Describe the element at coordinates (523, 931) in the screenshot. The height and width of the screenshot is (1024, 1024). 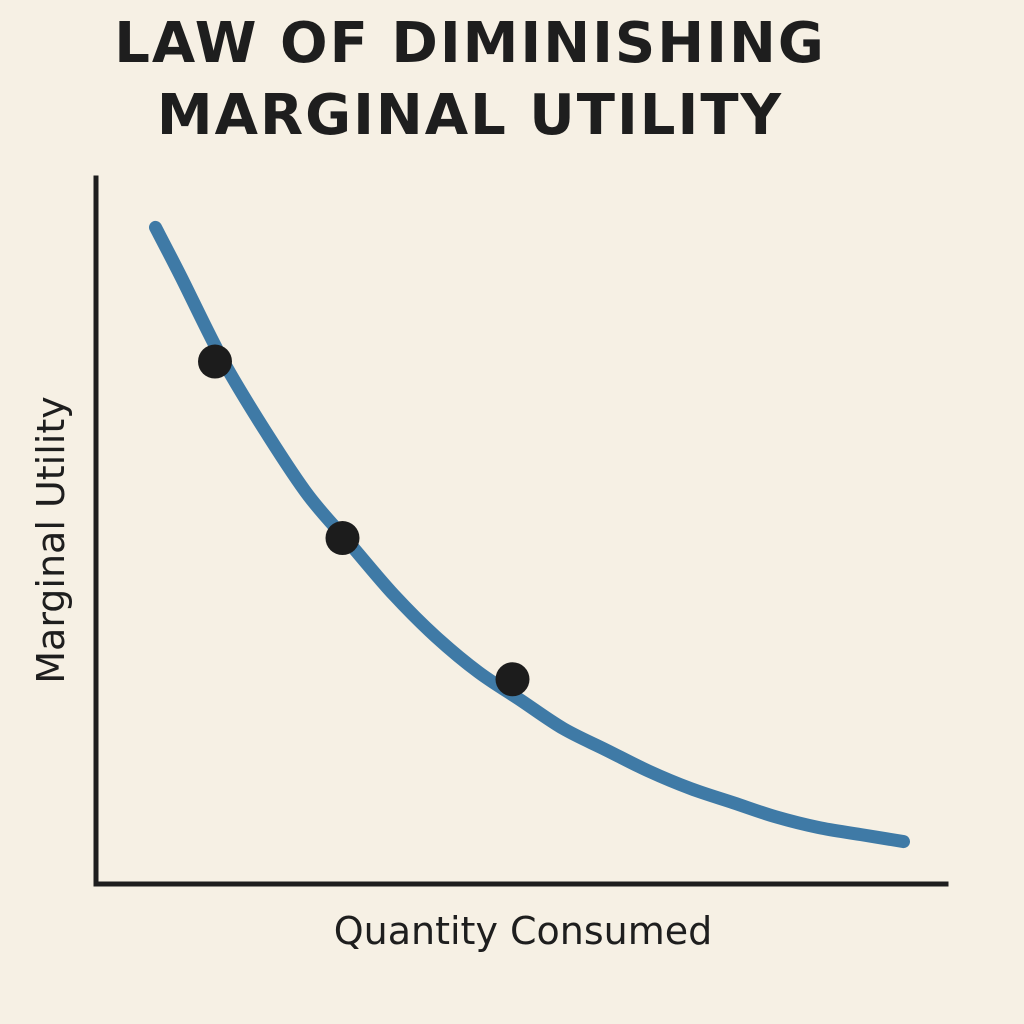
I see `x-axis-label: Quantity Consumed` at that location.